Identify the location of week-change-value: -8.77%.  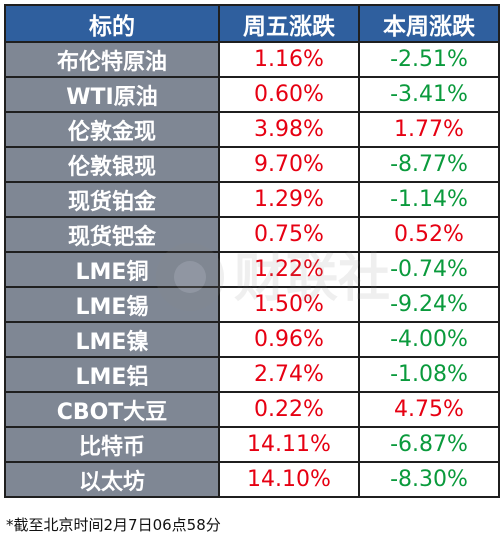
(429, 164).